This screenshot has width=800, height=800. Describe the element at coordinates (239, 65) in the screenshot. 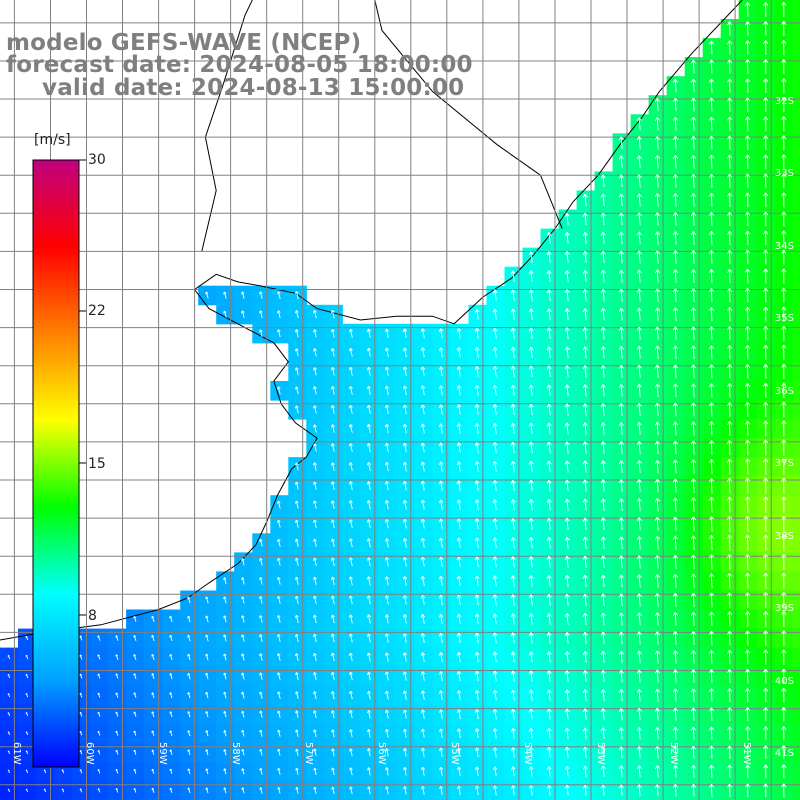

I see `forecast-date: forecast date: 2024-08-05 18:00:00` at that location.